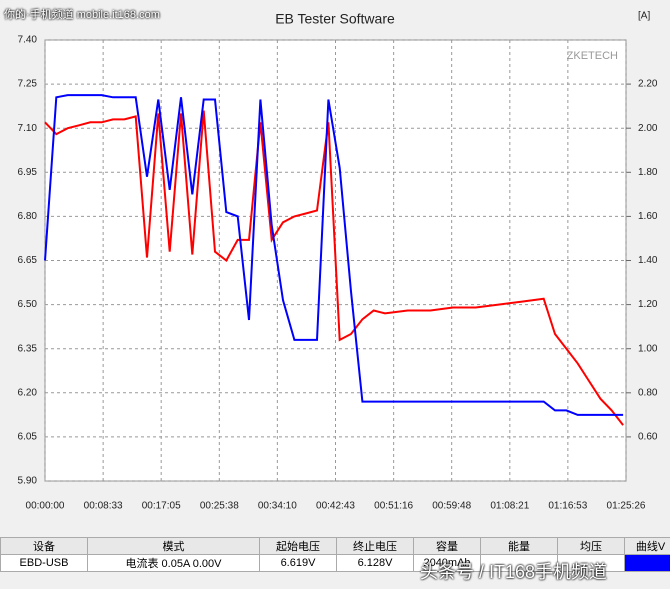 The image size is (670, 589). What do you see at coordinates (509, 506) in the screenshot?
I see `x-tick-label: 01:08:21` at bounding box center [509, 506].